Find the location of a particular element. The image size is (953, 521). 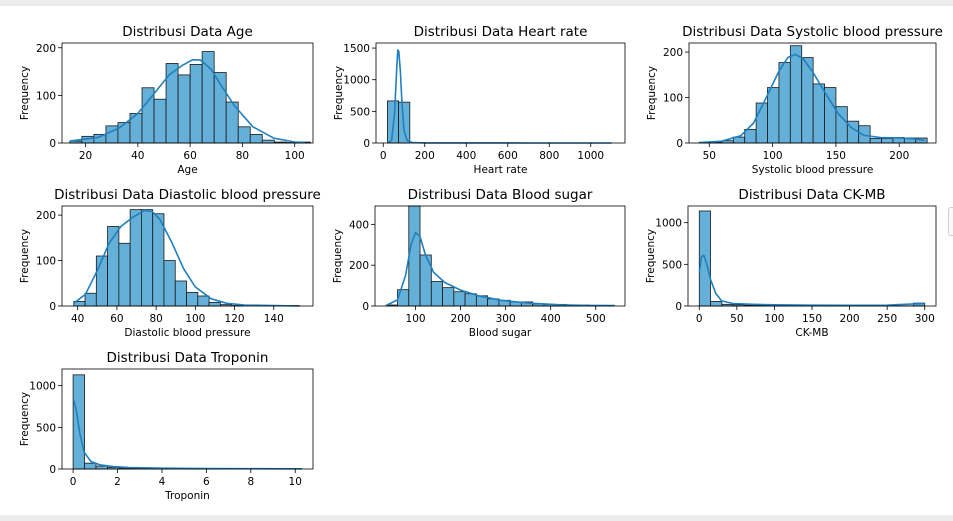

x-tick-label: 400 is located at coordinates (466, 156).